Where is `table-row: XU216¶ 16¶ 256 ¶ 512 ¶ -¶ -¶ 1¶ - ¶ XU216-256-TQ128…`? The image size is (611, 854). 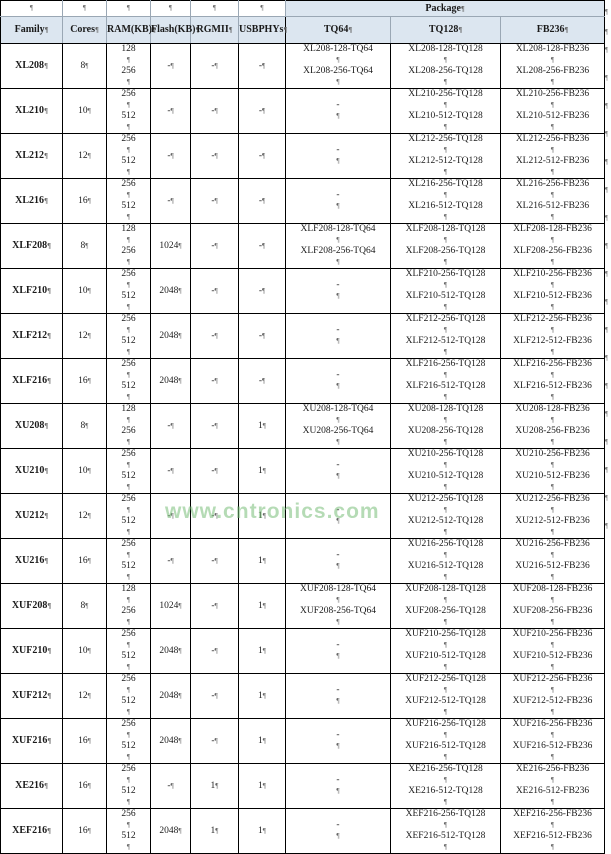 table-row: XU216¶ 16¶ 256 ¶ 512 ¶ -¶ -¶ 1¶ - ¶ XU216-256-TQ128… is located at coordinates (303, 561).